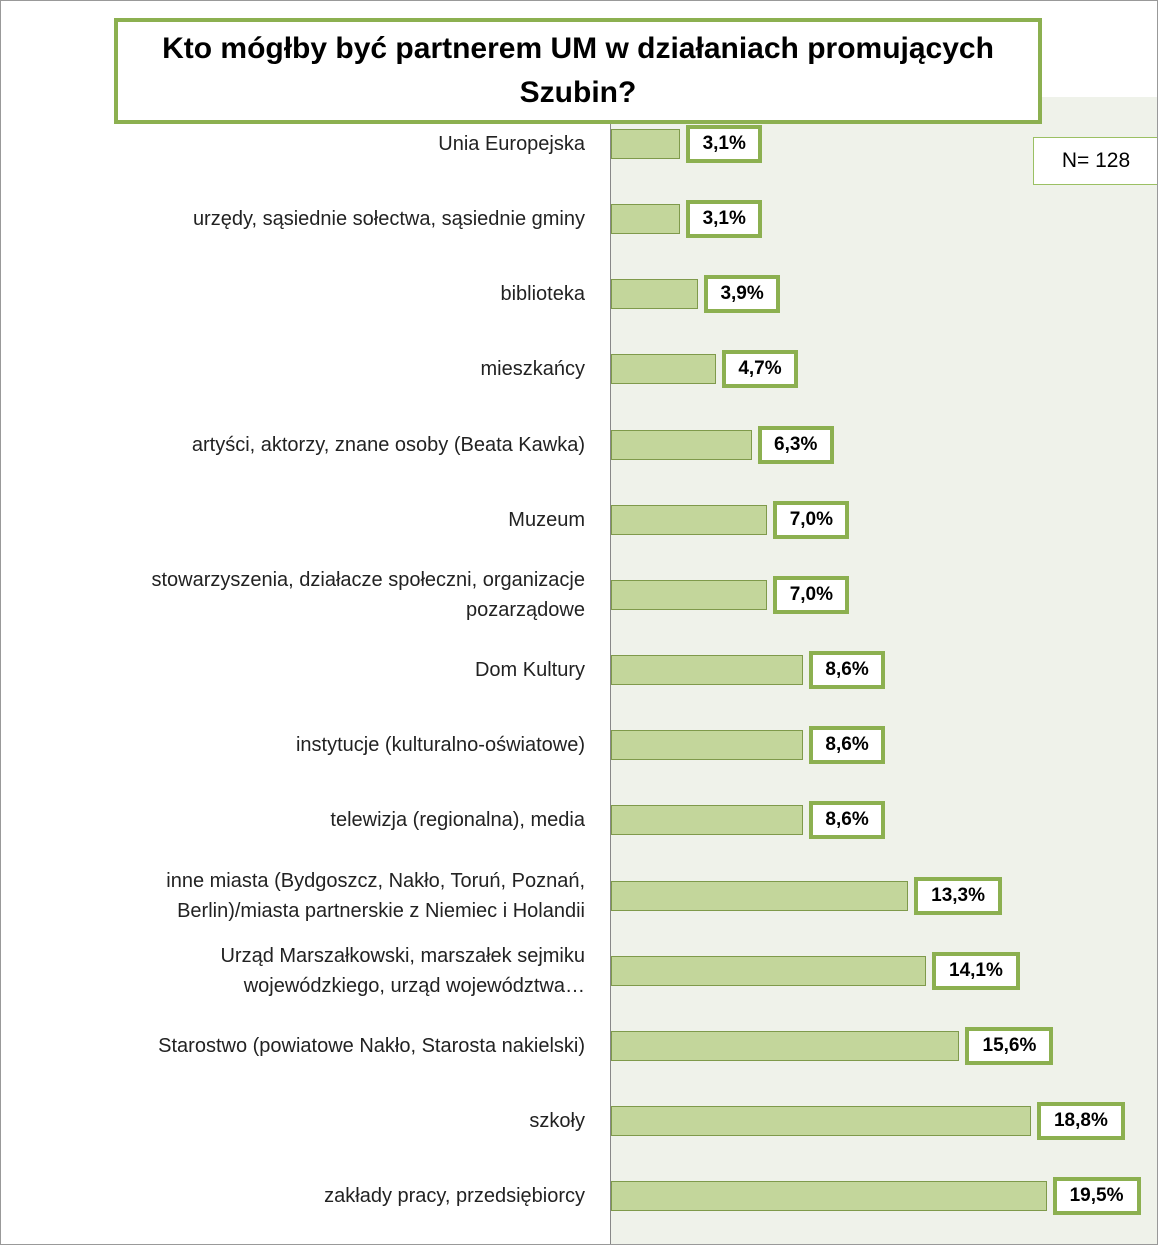  I want to click on category-label: Muzeum, so click(546, 519).